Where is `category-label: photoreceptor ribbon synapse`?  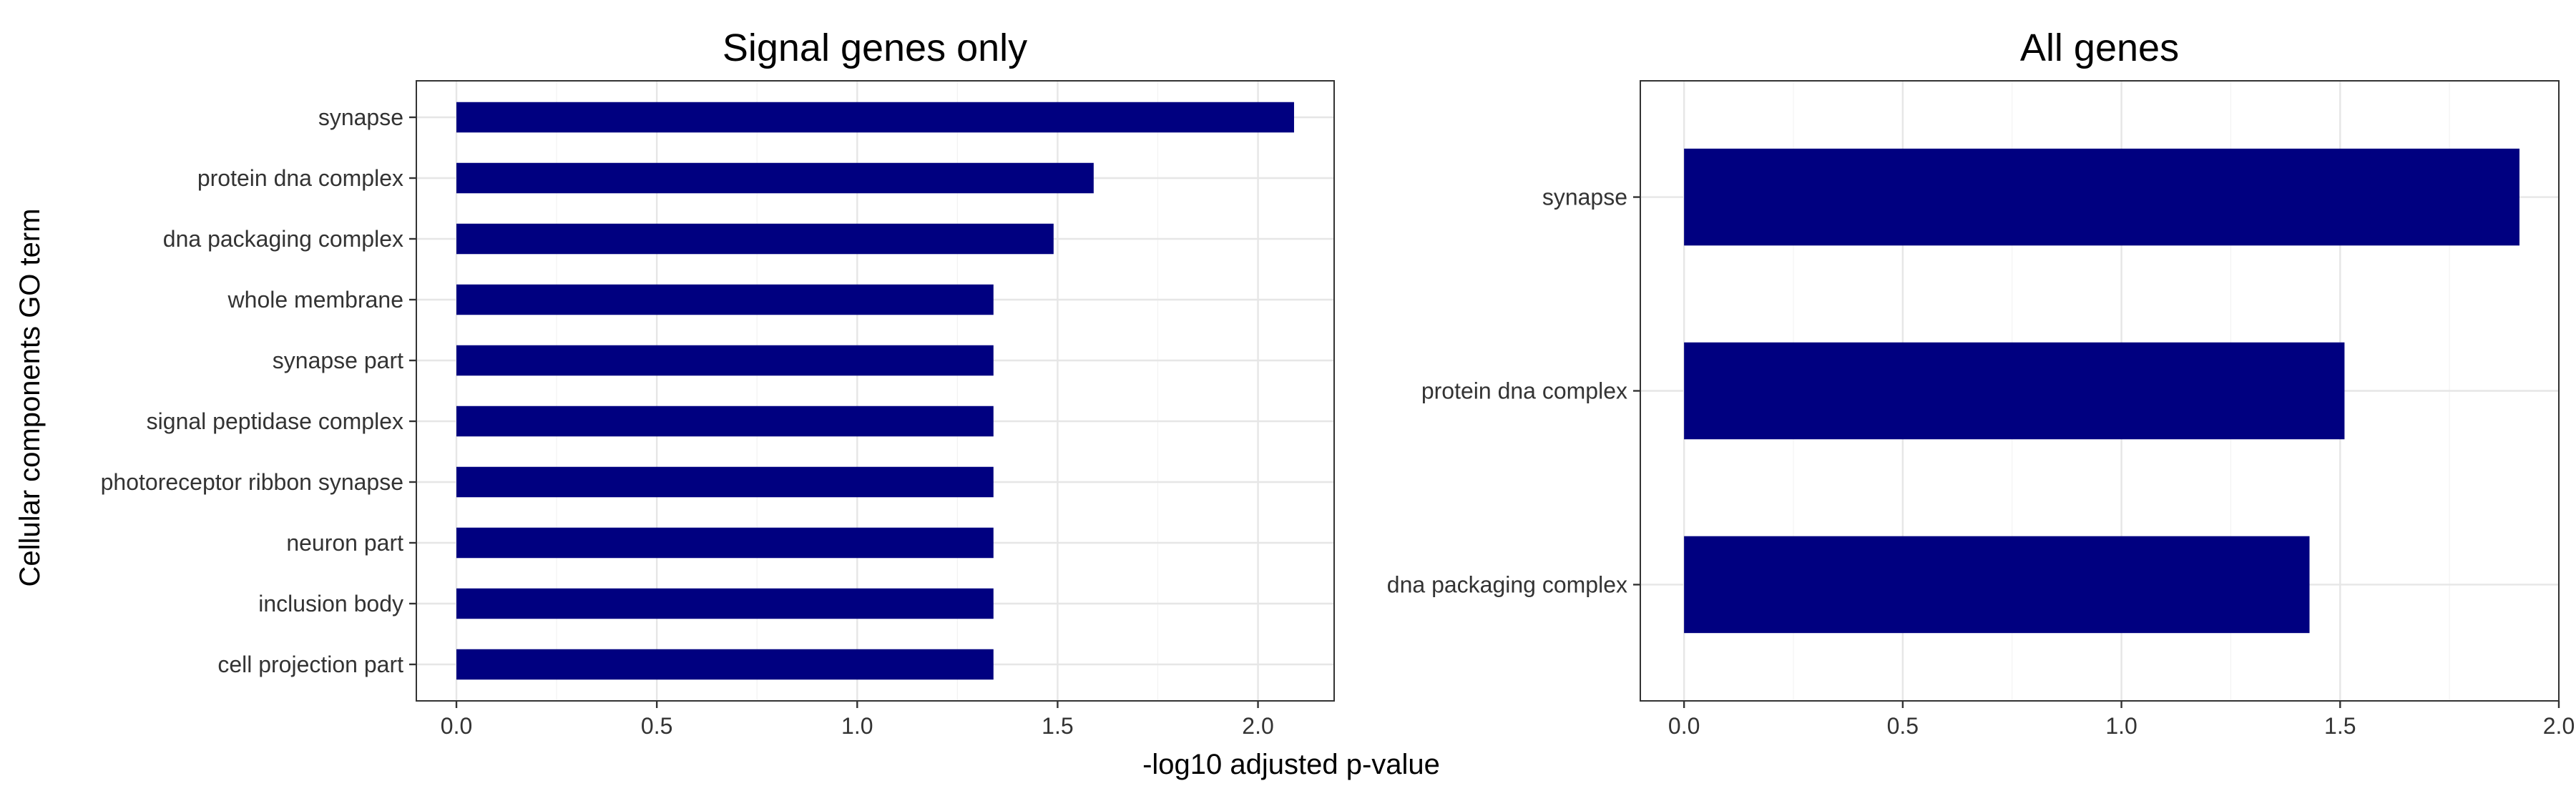
category-label: photoreceptor ribbon synapse is located at coordinates (252, 482).